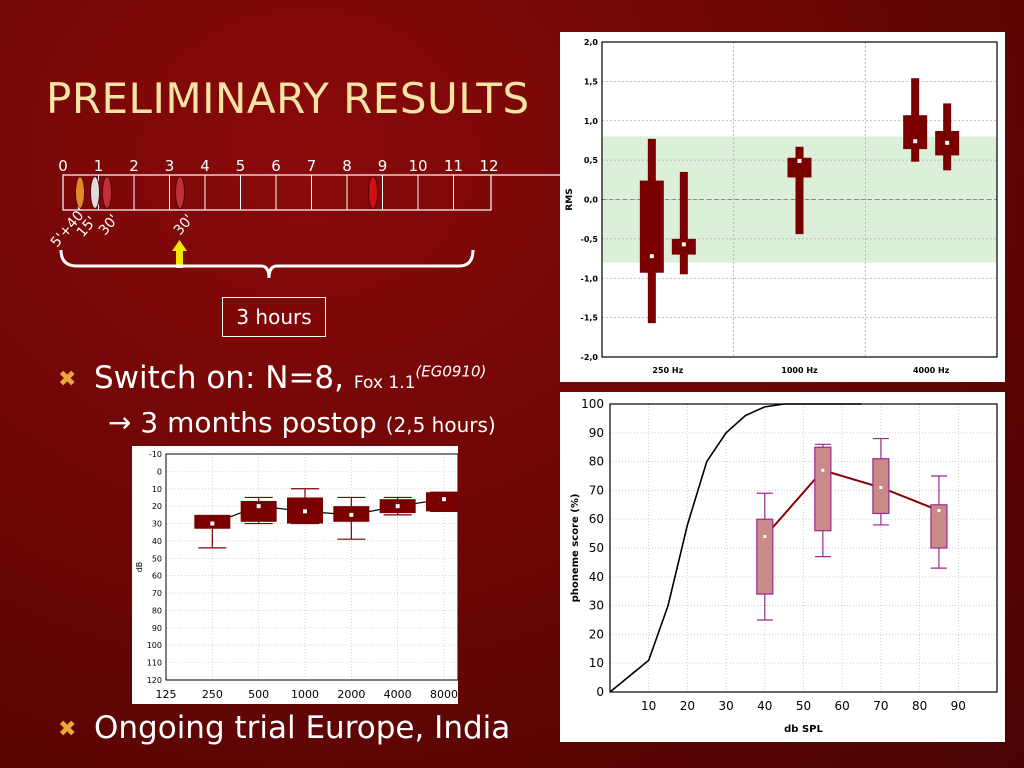 This screenshot has height=768, width=1024. Describe the element at coordinates (154, 680) in the screenshot. I see `y-tick-label: 120` at that location.